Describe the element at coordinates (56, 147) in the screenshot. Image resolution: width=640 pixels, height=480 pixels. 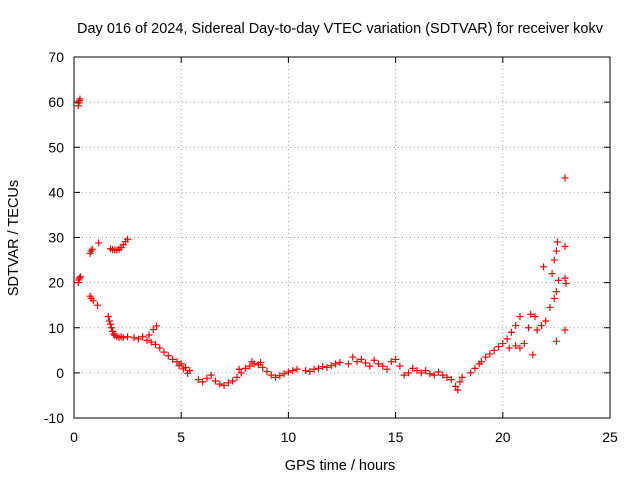
I see `y-tick-label: 50` at that location.